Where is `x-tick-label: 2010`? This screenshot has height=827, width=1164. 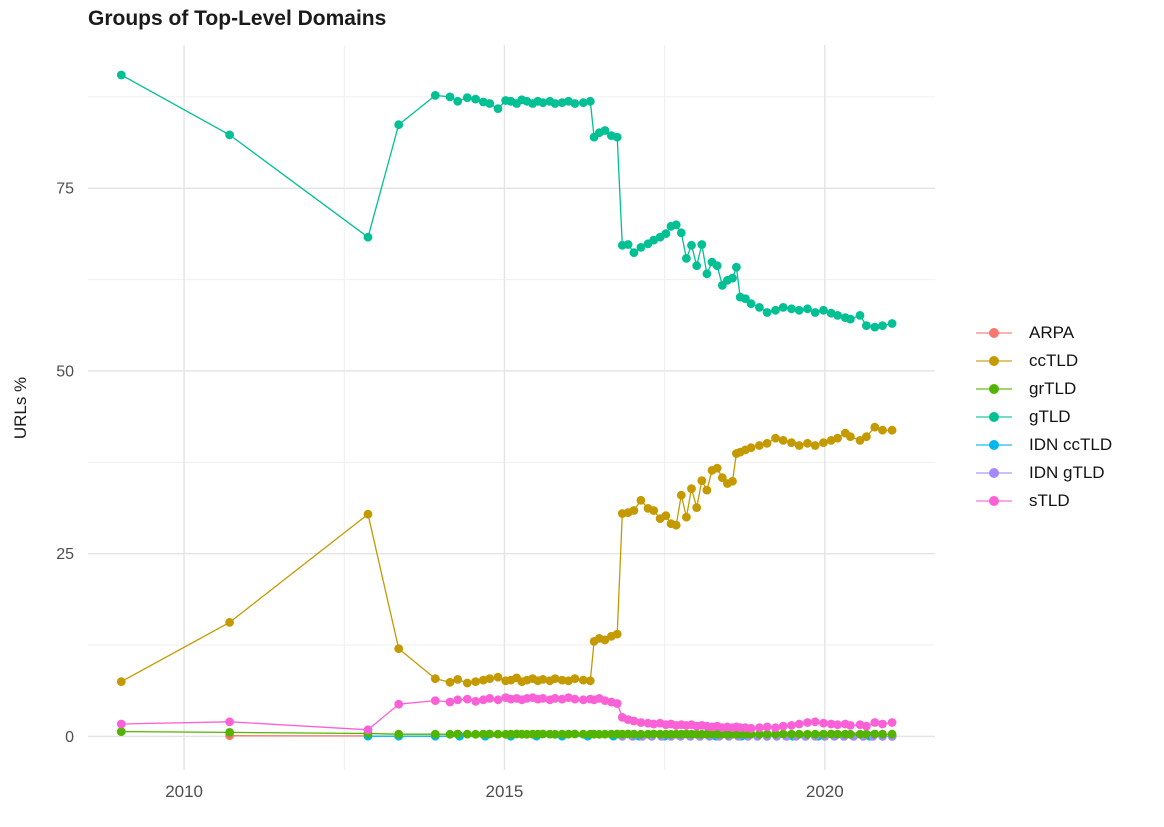
x-tick-label: 2010 is located at coordinates (184, 791).